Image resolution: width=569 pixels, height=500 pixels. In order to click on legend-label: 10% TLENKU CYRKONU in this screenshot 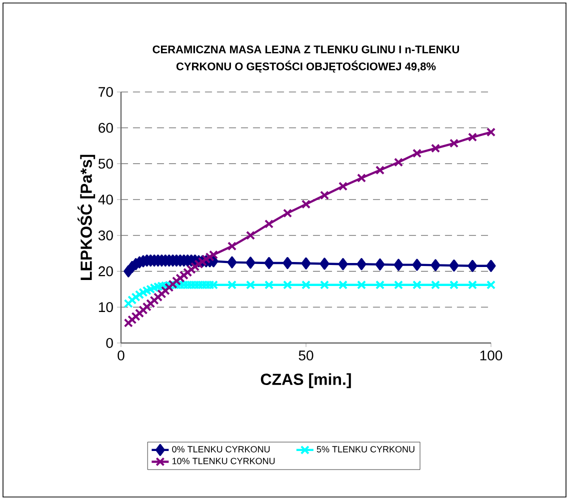, I will do `click(223, 461)`.